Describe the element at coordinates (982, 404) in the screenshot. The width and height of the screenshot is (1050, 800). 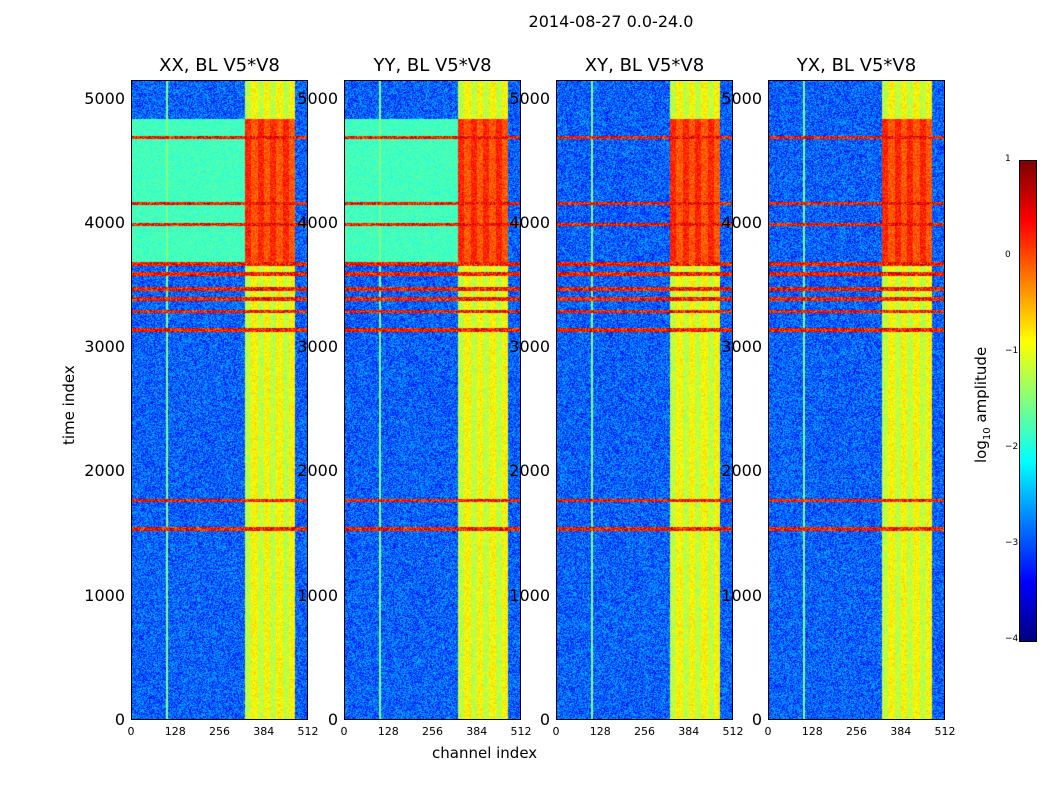
I see `colorbar-label: log10 amplitude` at that location.